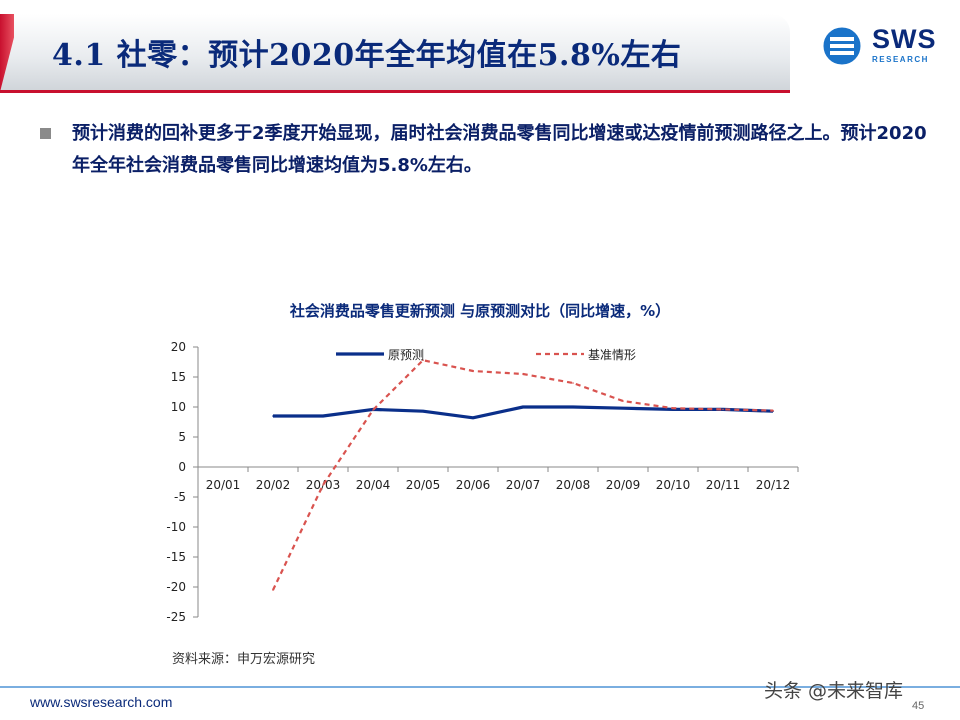 This screenshot has width=960, height=720. What do you see at coordinates (480, 687) in the screenshot?
I see `footer-divider` at bounding box center [480, 687].